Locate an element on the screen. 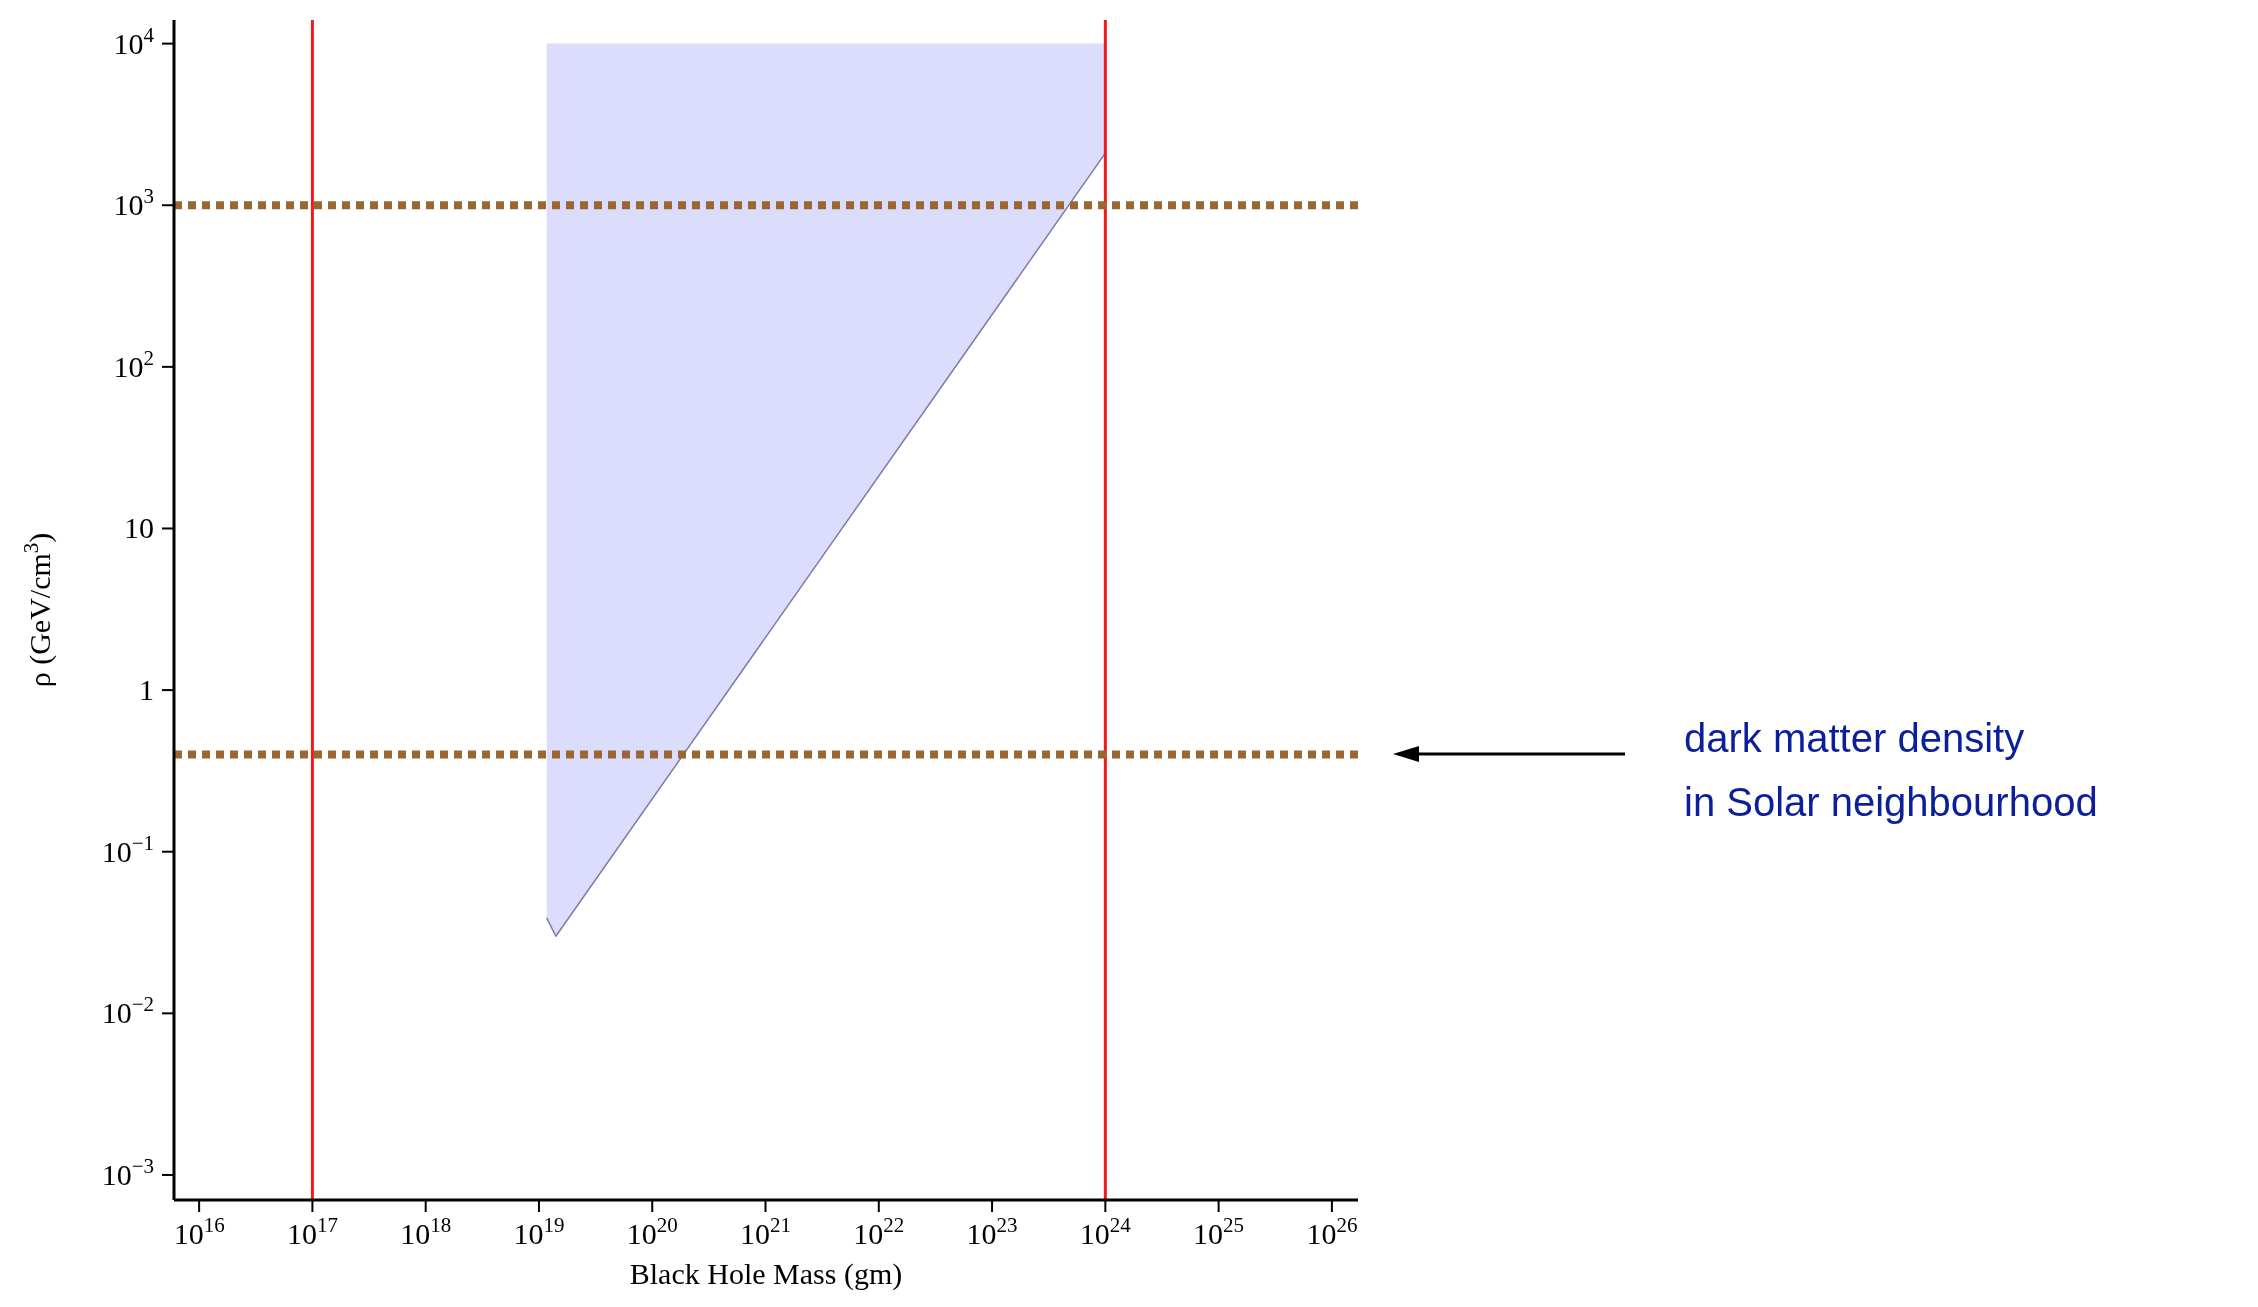  x-axis-title: Black Hole Mass (gm) is located at coordinates (766, 1274).